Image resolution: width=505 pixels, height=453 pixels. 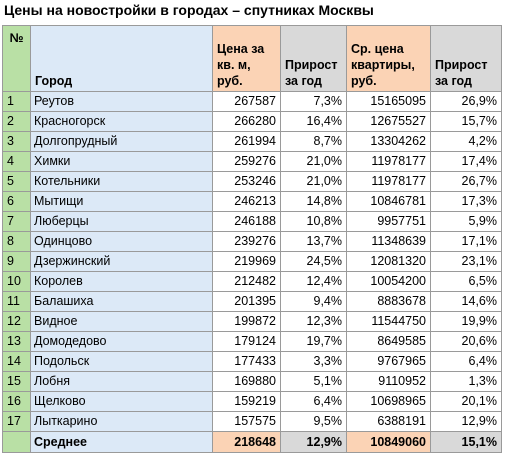 I want to click on row-price-sqm: 169880, so click(x=246, y=381).